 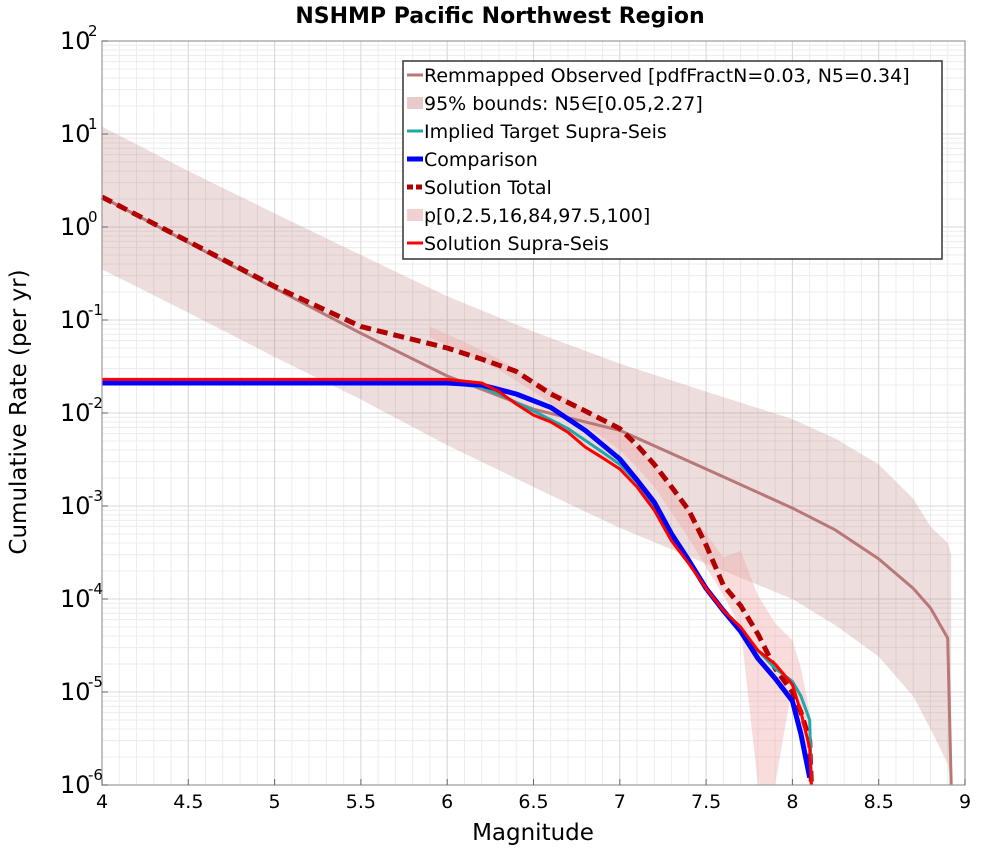 What do you see at coordinates (792, 802) in the screenshot?
I see `x-tick-label: 8` at bounding box center [792, 802].